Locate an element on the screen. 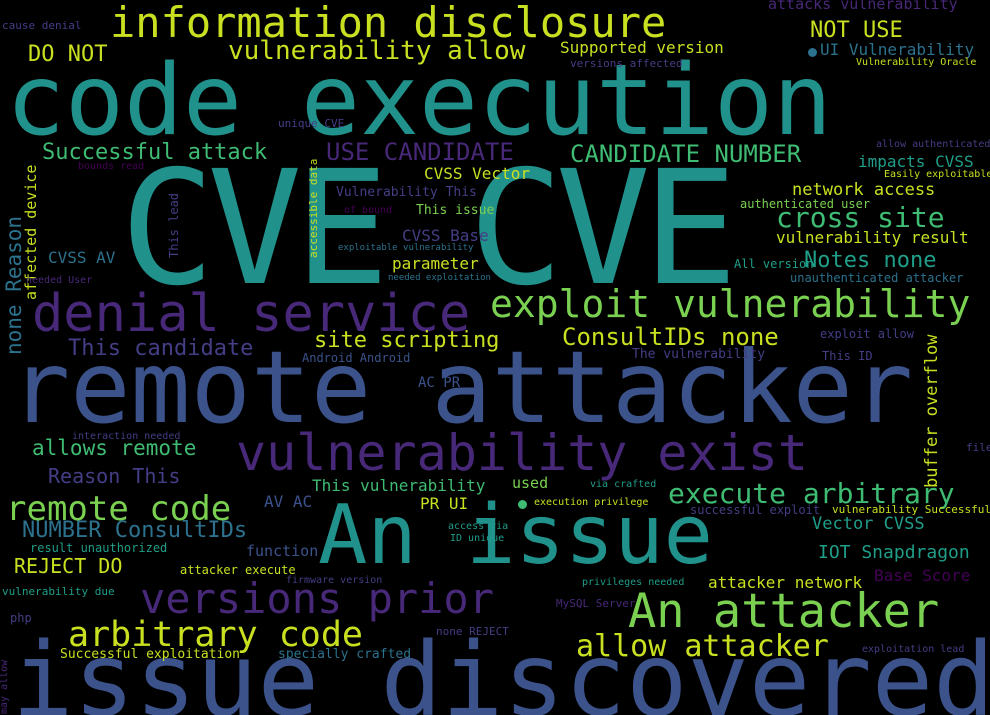 The image size is (990, 715). word: attacker execute is located at coordinates (238, 570).